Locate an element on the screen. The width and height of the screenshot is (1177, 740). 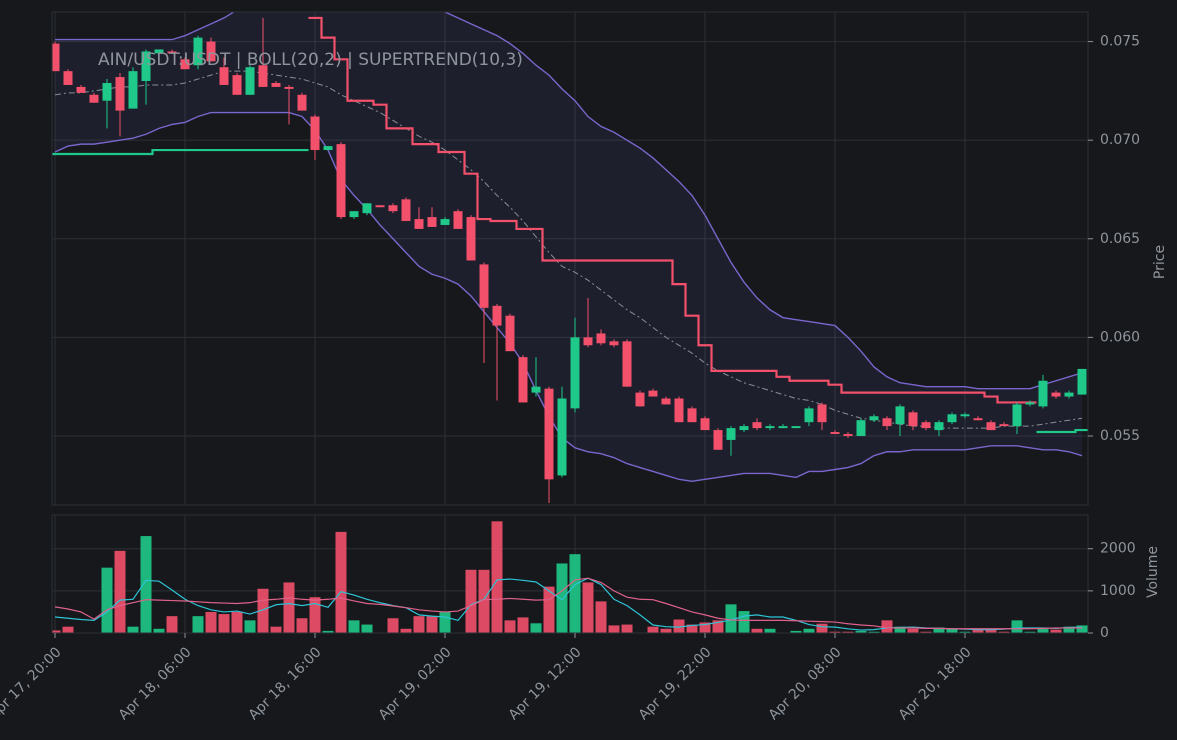
x-tick-label: Apr 18, 16:00 is located at coordinates (285, 683).